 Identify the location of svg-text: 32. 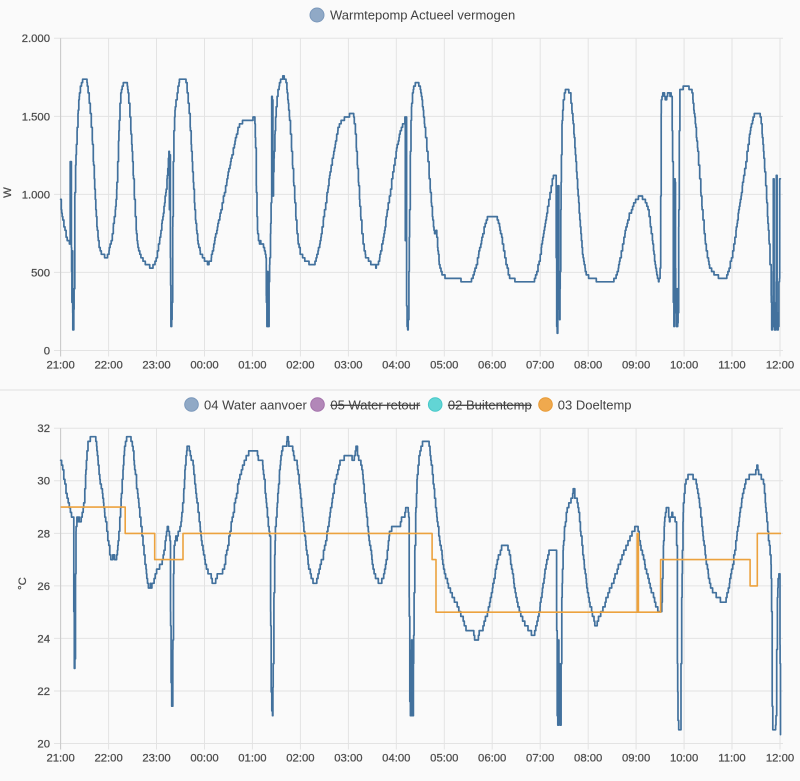
(43, 429).